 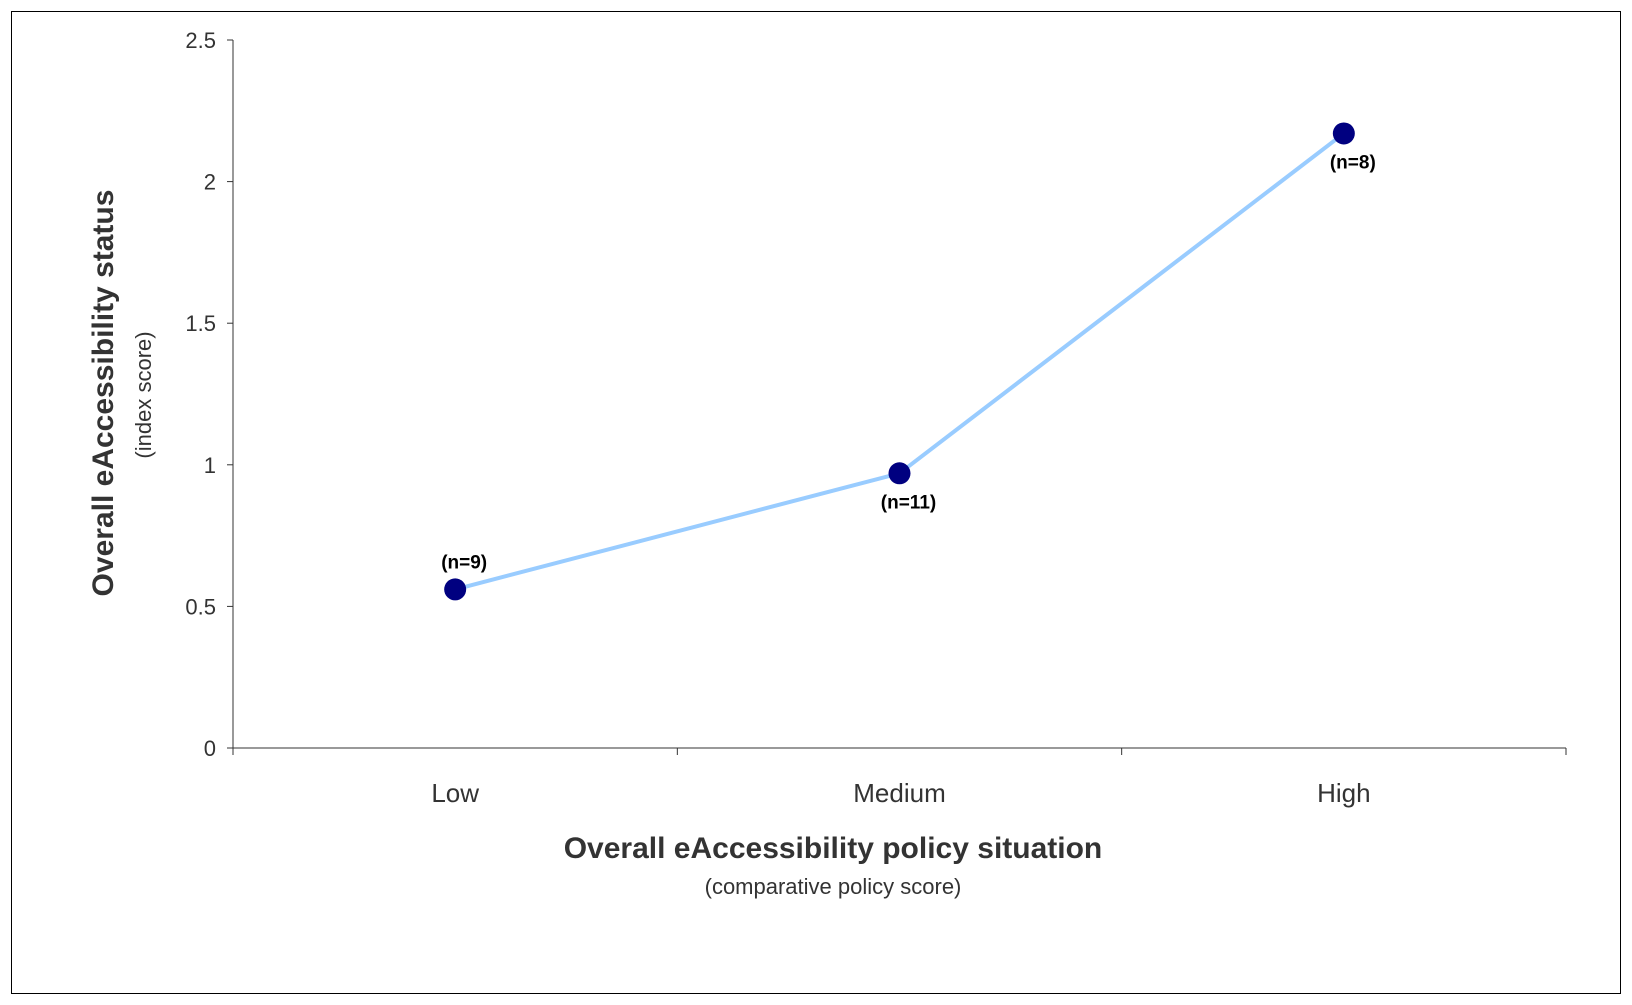 What do you see at coordinates (103, 393) in the screenshot?
I see `y-axis-title: Overall eAccessibility status` at bounding box center [103, 393].